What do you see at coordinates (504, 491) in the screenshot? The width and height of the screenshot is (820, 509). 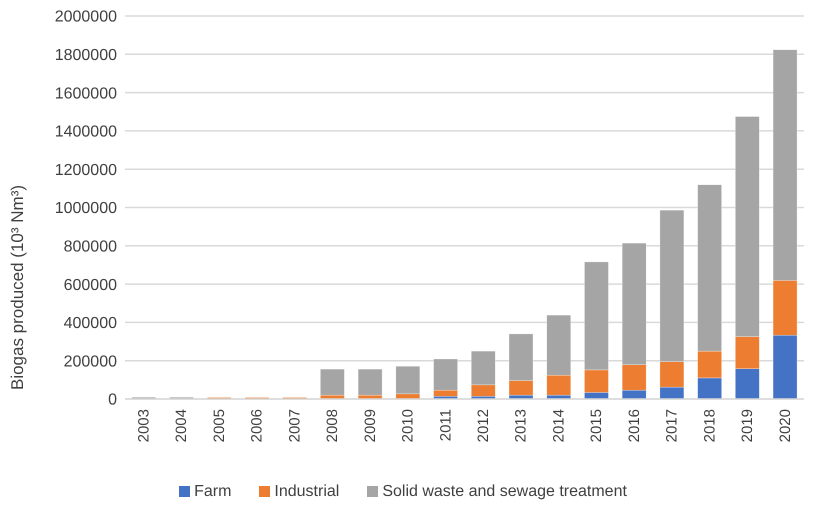 I see `legend-label: Solid waste and sewage treatment` at bounding box center [504, 491].